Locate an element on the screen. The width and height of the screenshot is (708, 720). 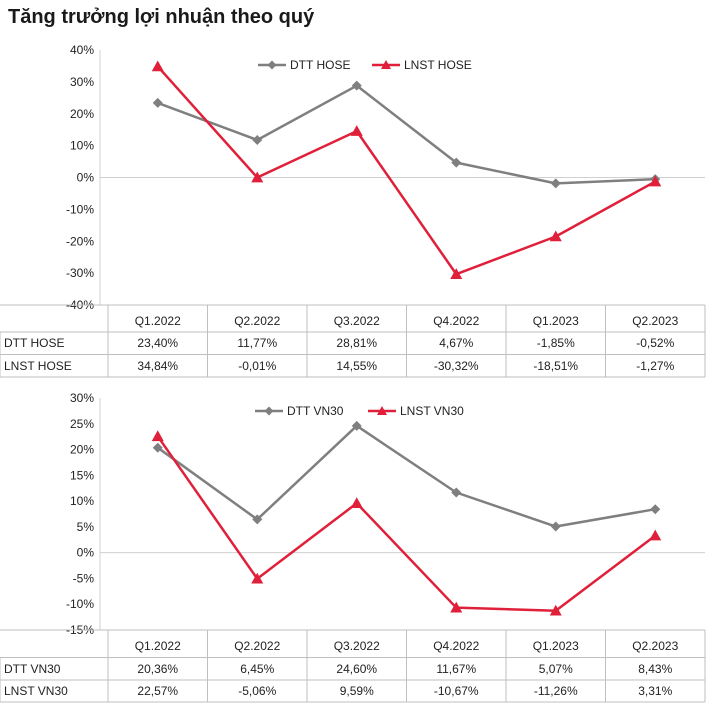
table-cell: -11,26% is located at coordinates (556, 691).